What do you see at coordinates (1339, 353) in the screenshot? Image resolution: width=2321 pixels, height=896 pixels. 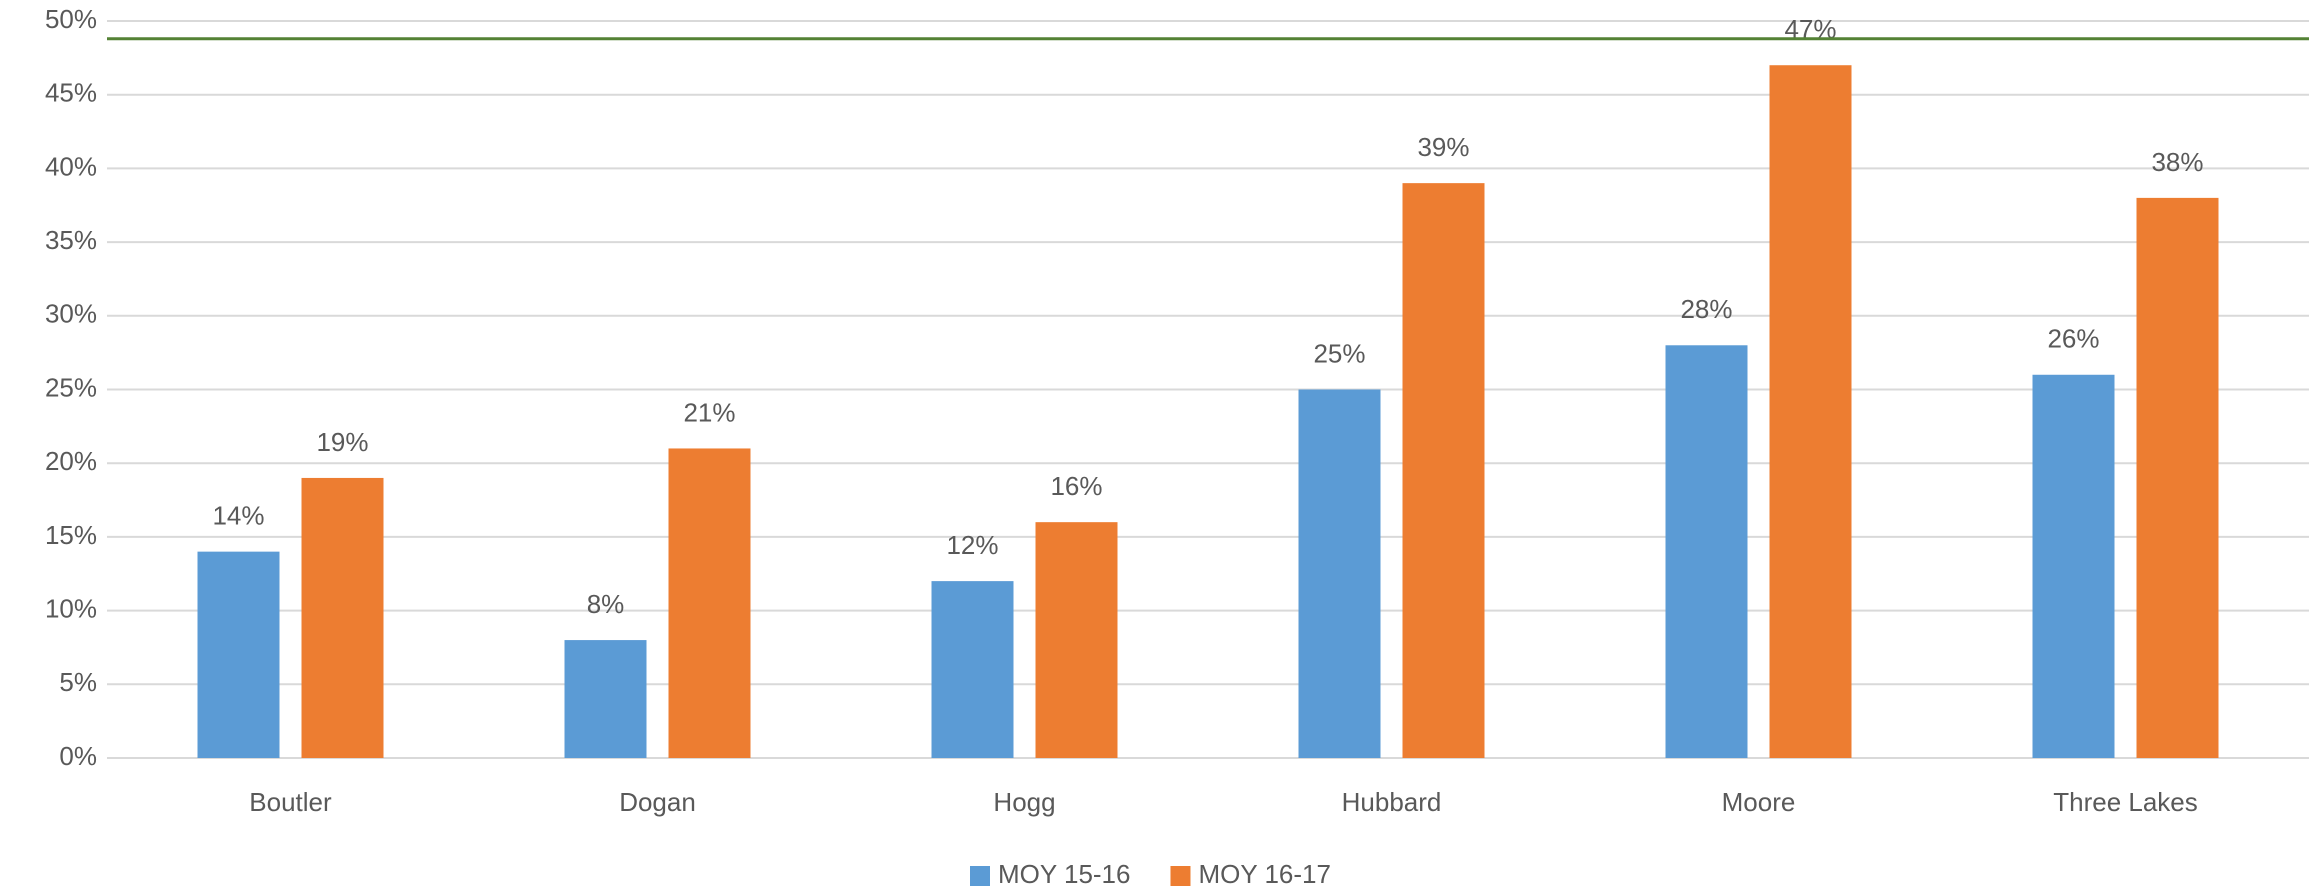 I see `value-label: 25%` at bounding box center [1339, 353].